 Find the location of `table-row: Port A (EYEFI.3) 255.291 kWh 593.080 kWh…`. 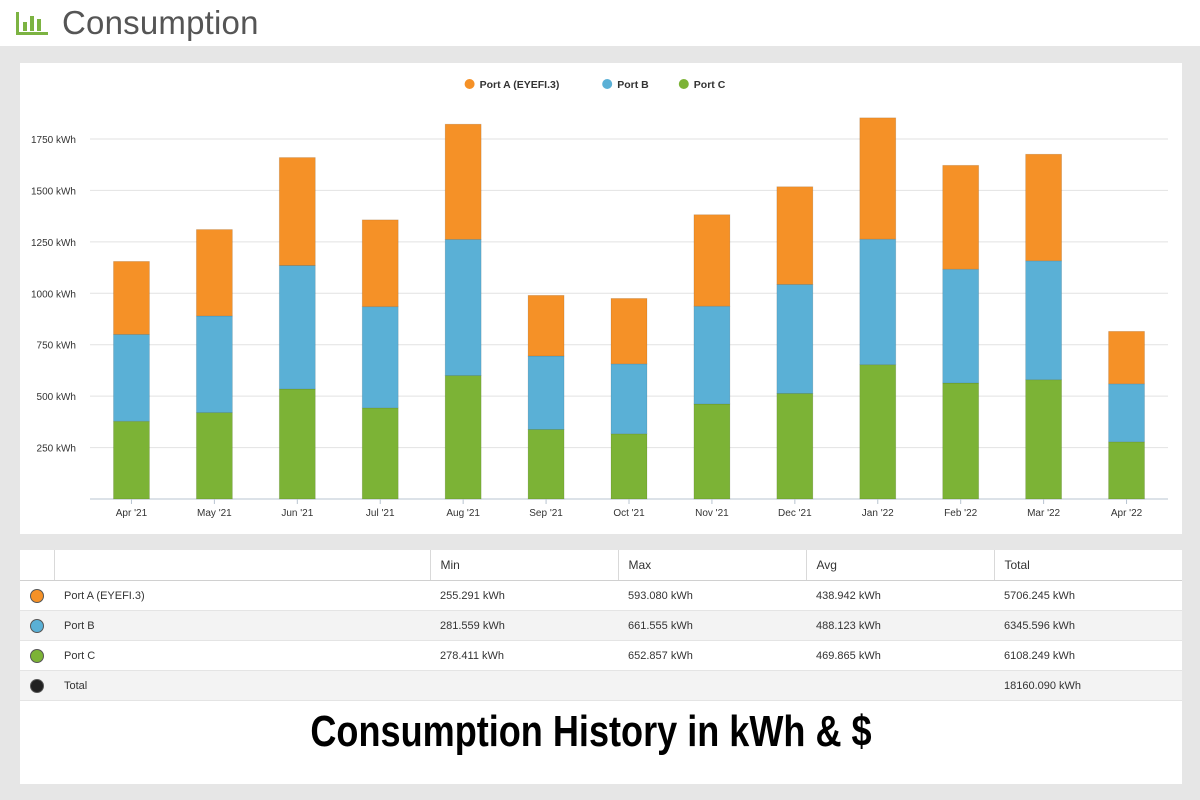

table-row: Port A (EYEFI.3) 255.291 kWh 593.080 kWh… is located at coordinates (601, 595).